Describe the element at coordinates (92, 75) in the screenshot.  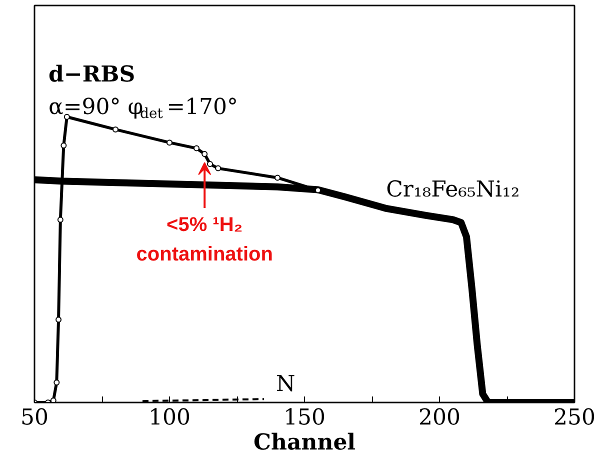
I see `text: d−RBS` at that location.